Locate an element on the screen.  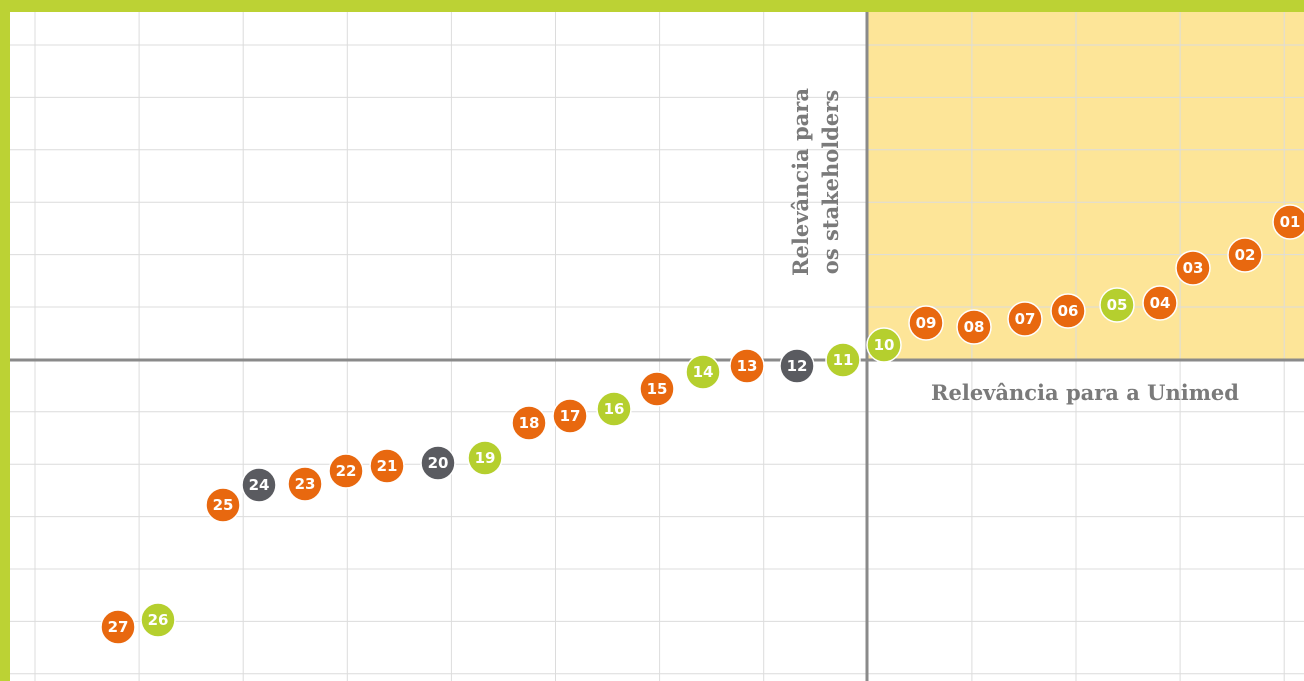
node-label: 10 is located at coordinates (884, 345).